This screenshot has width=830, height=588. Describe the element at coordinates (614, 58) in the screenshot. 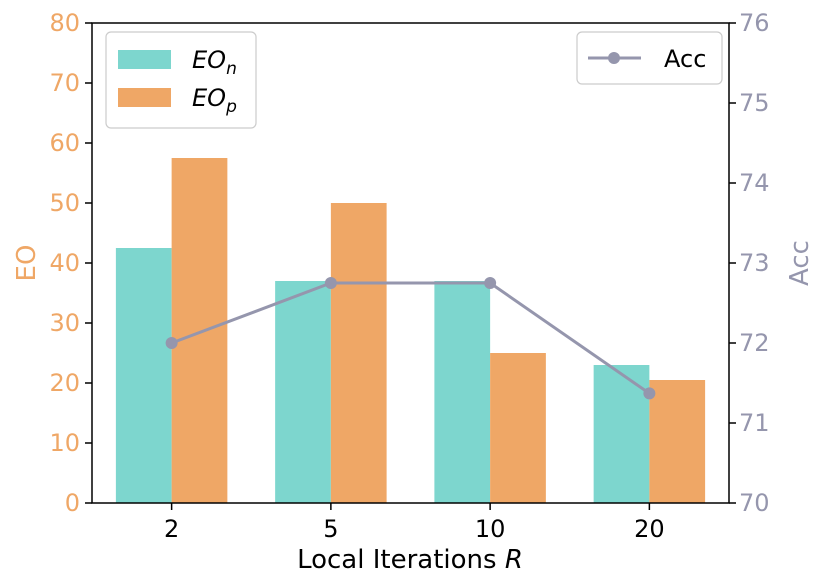

I see `legend-swatch-acc-marker` at that location.